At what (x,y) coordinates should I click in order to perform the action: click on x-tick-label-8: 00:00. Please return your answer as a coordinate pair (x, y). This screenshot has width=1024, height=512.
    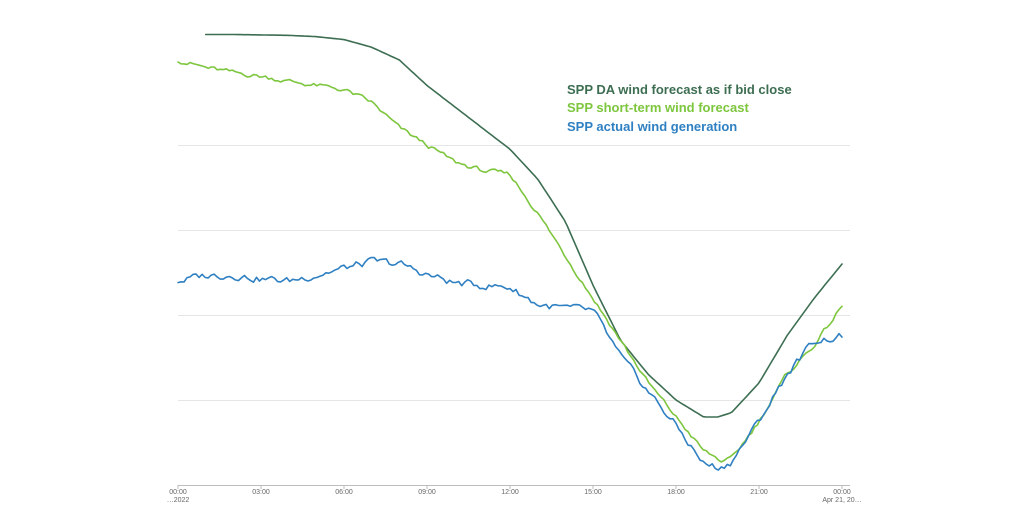
    Looking at the image, I should click on (842, 492).